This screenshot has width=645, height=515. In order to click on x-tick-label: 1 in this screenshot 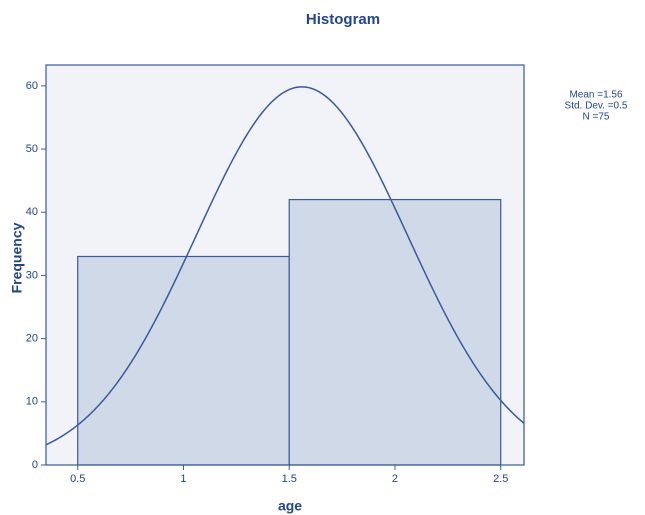, I will do `click(183, 479)`.